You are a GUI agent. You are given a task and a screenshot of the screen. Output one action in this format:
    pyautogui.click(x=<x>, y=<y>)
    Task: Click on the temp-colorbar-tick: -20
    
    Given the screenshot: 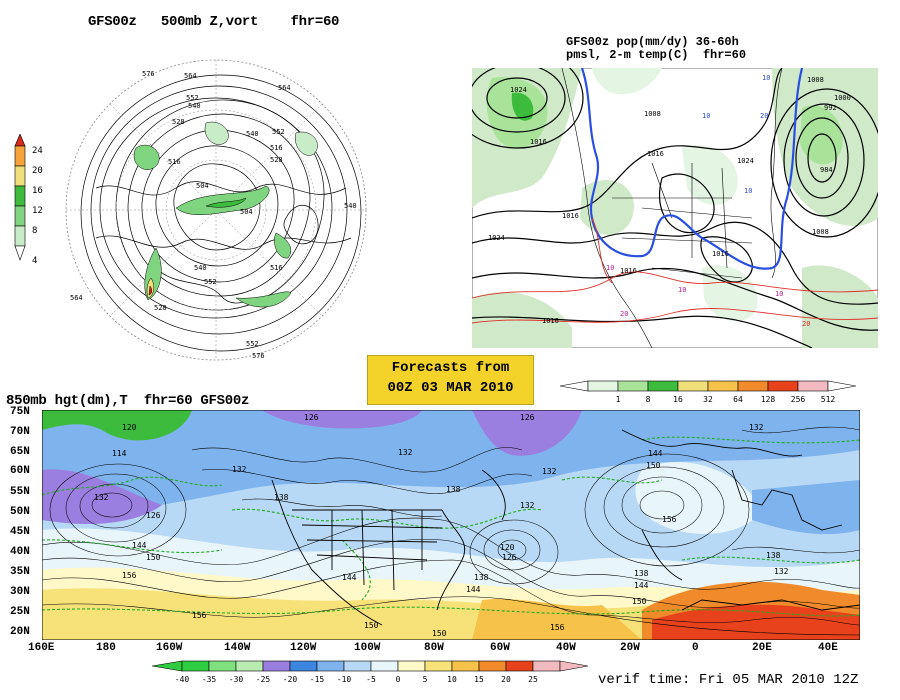 What is the action you would take?
    pyautogui.click(x=290, y=679)
    